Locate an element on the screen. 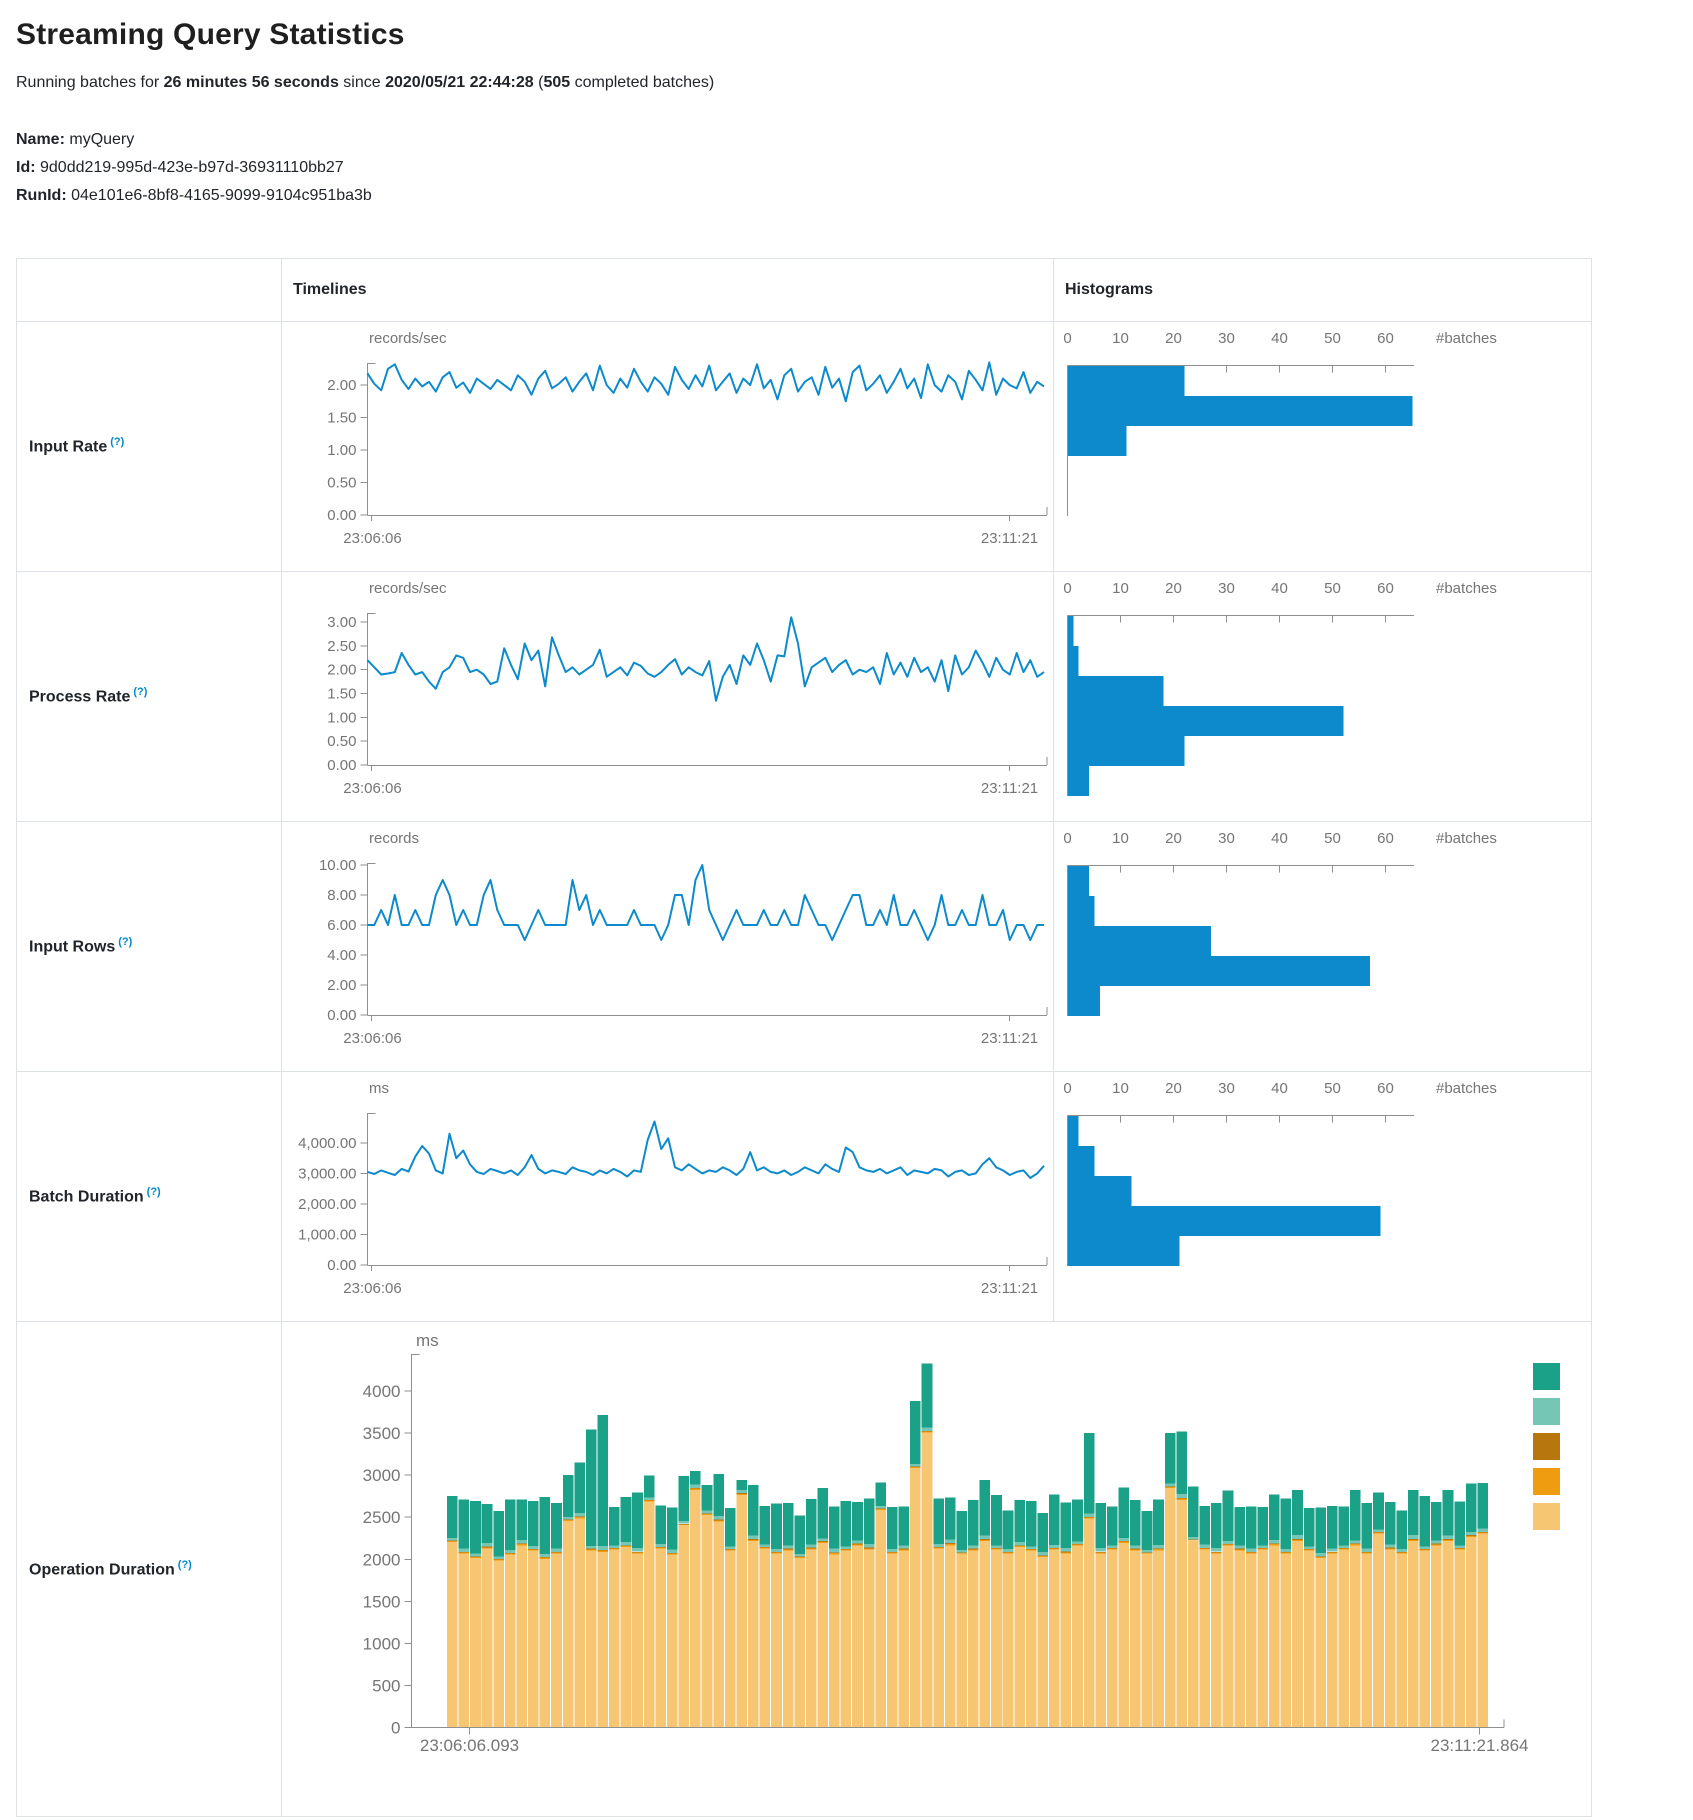 The width and height of the screenshot is (1693, 1820). svg-text: records/sec is located at coordinates (408, 588).